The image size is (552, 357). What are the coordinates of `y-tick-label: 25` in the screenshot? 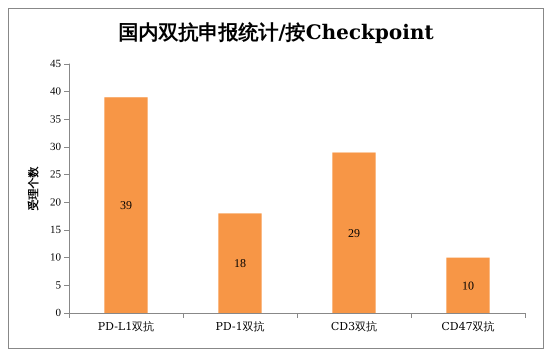 It's located at (56, 174).